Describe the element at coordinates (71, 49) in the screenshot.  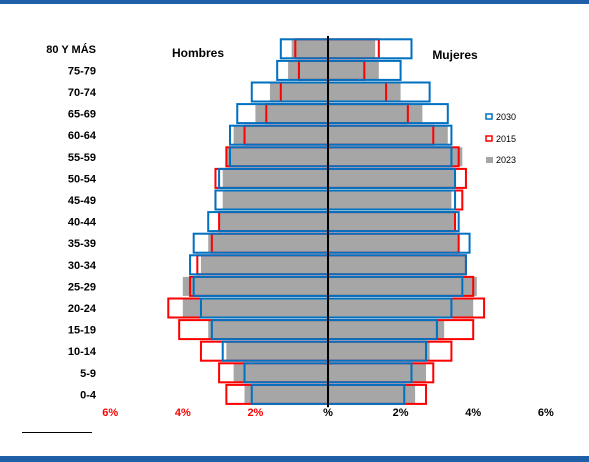
I see `age-label: 80 Y MÁS` at that location.